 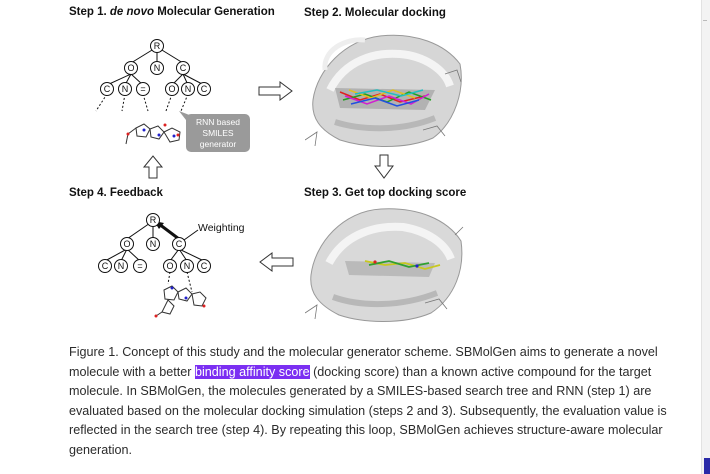 I want to click on svg-text: SMILES, so click(x=218, y=133).